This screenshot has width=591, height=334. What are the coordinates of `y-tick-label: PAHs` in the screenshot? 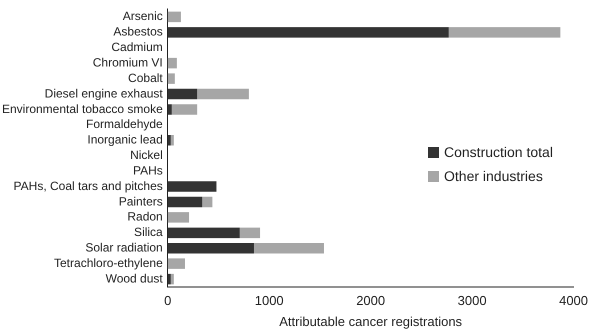 It's located at (147, 170).